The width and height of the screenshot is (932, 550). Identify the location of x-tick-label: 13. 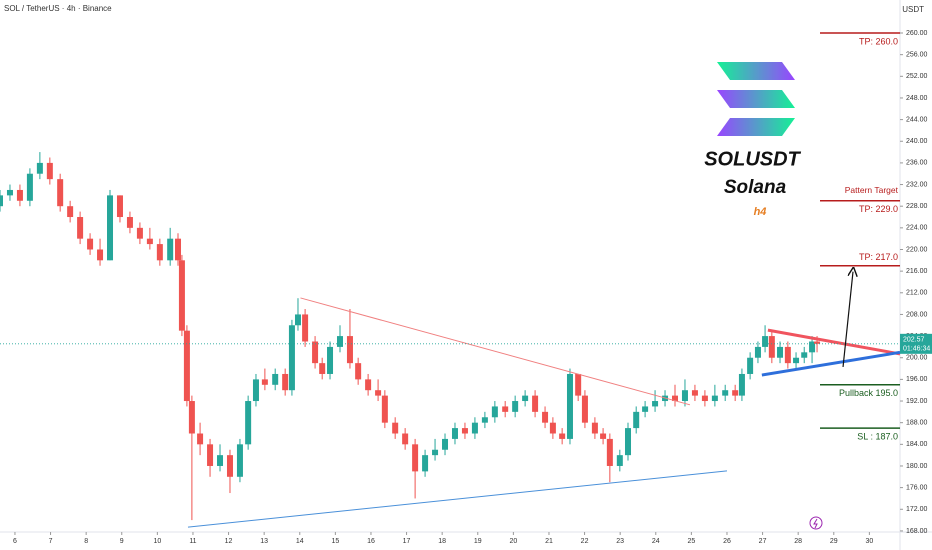
(264, 541).